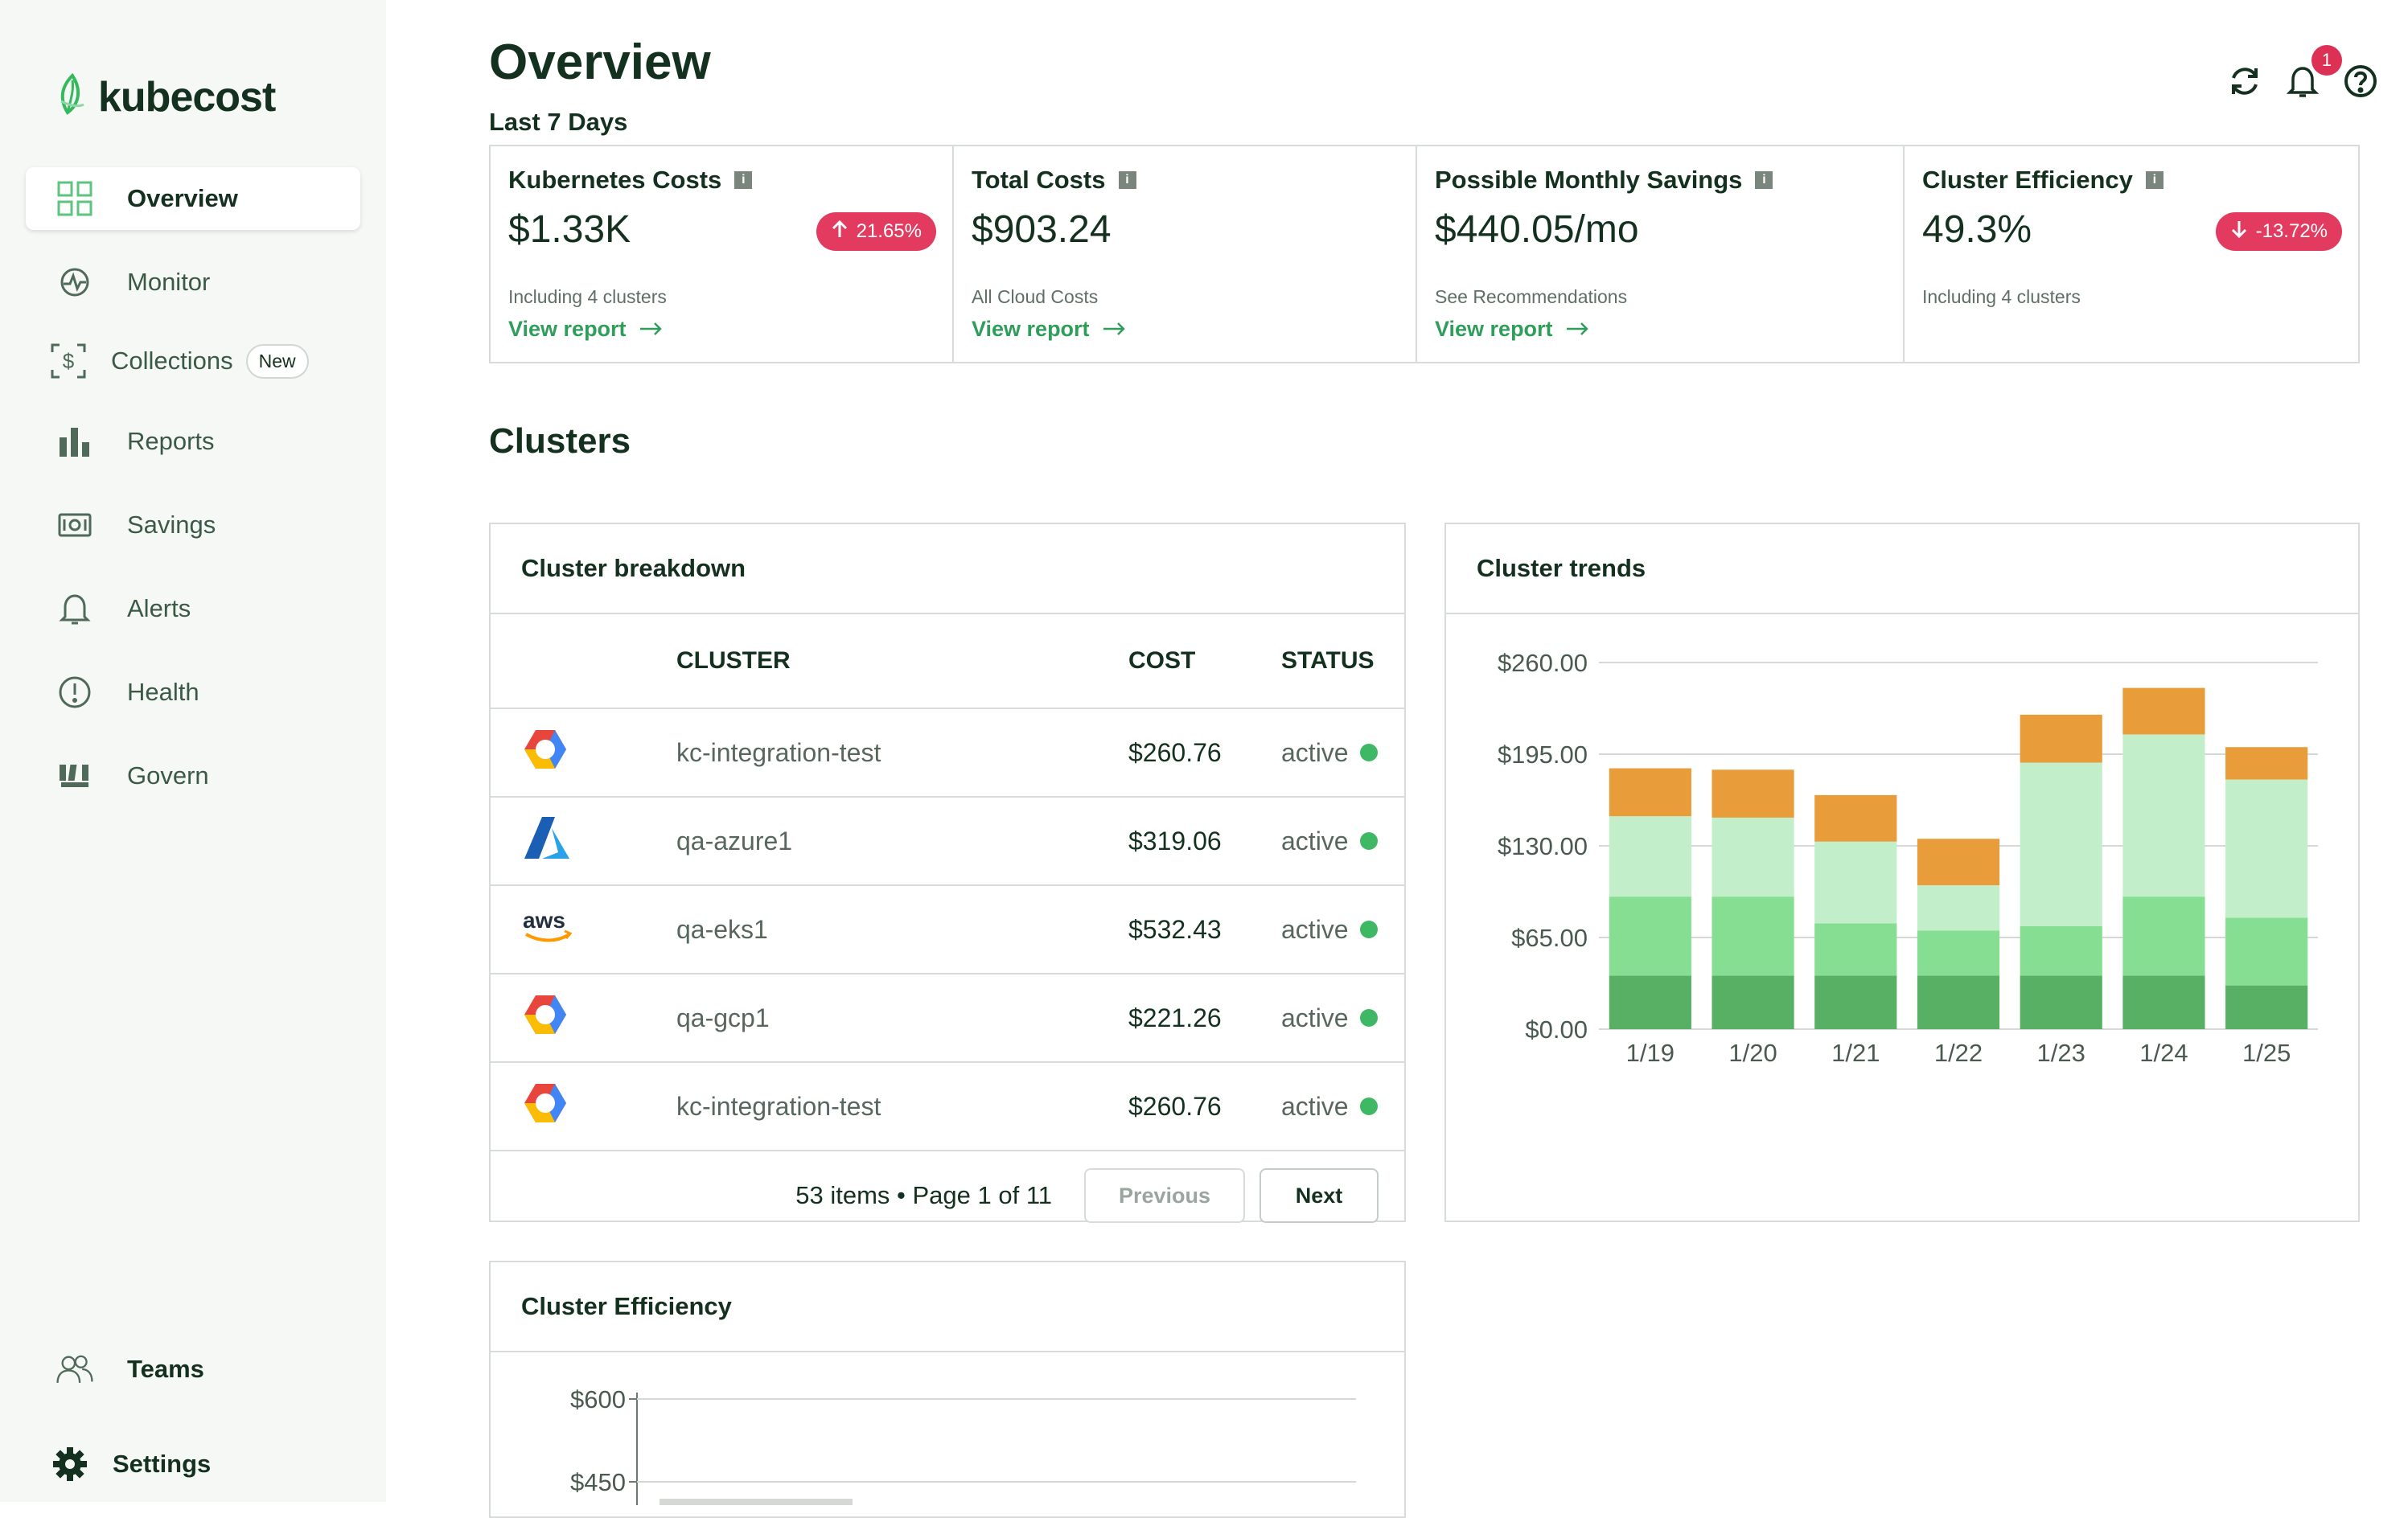  Describe the element at coordinates (569, 230) in the screenshot. I see `card-value: $1.33K` at that location.